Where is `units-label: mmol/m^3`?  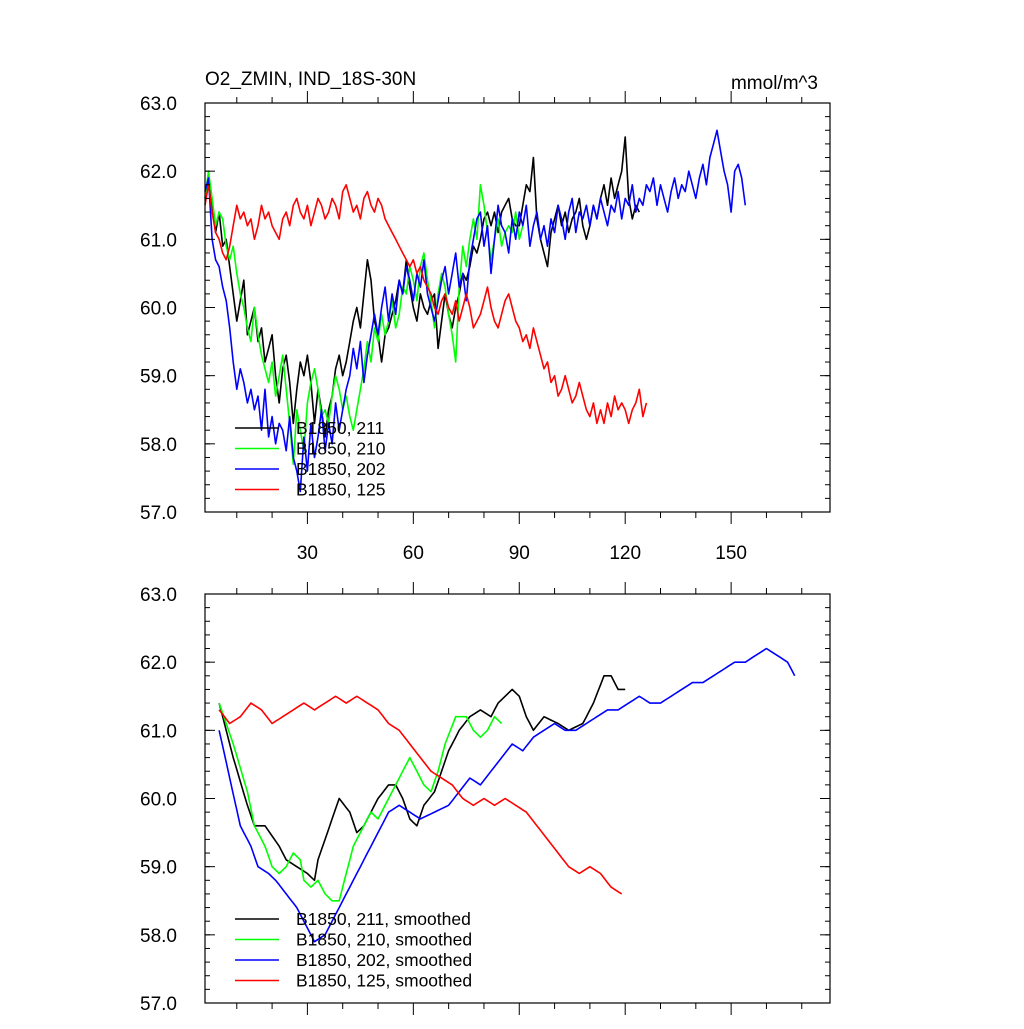 units-label: mmol/m^3 is located at coordinates (774, 83).